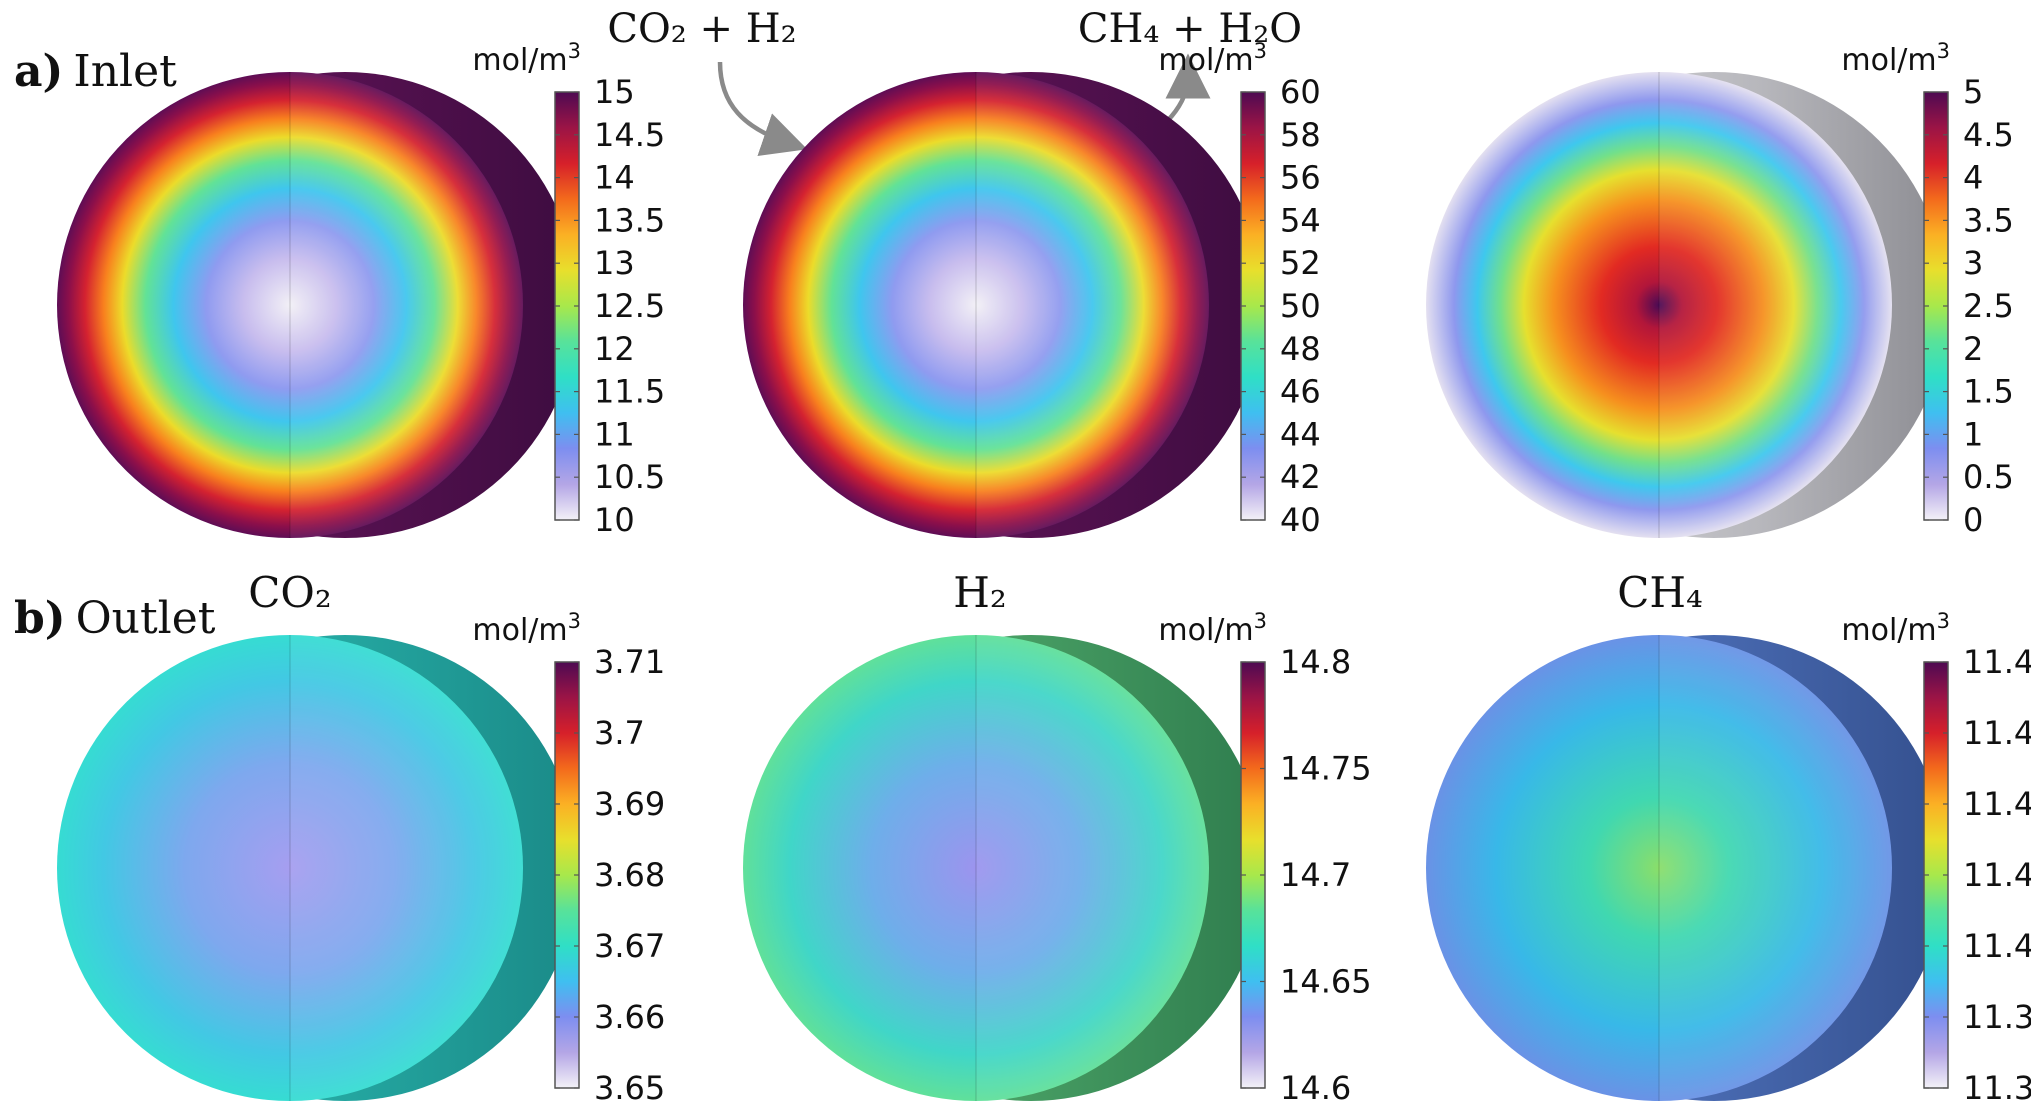 The height and width of the screenshot is (1116, 2031). Describe the element at coordinates (1997, 946) in the screenshot. I see `colorbar-tick-label: 11.4` at that location.